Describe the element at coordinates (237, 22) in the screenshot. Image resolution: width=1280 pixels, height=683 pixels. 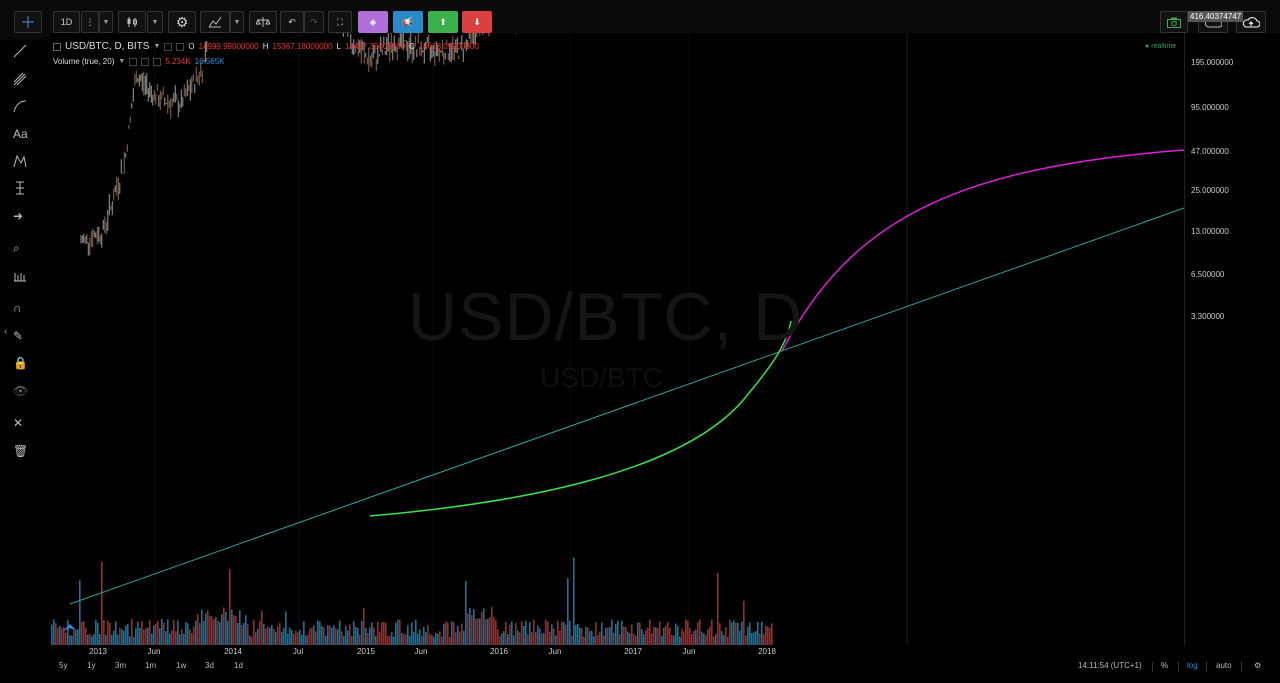
I see `indicators-dropdown: ▼` at that location.